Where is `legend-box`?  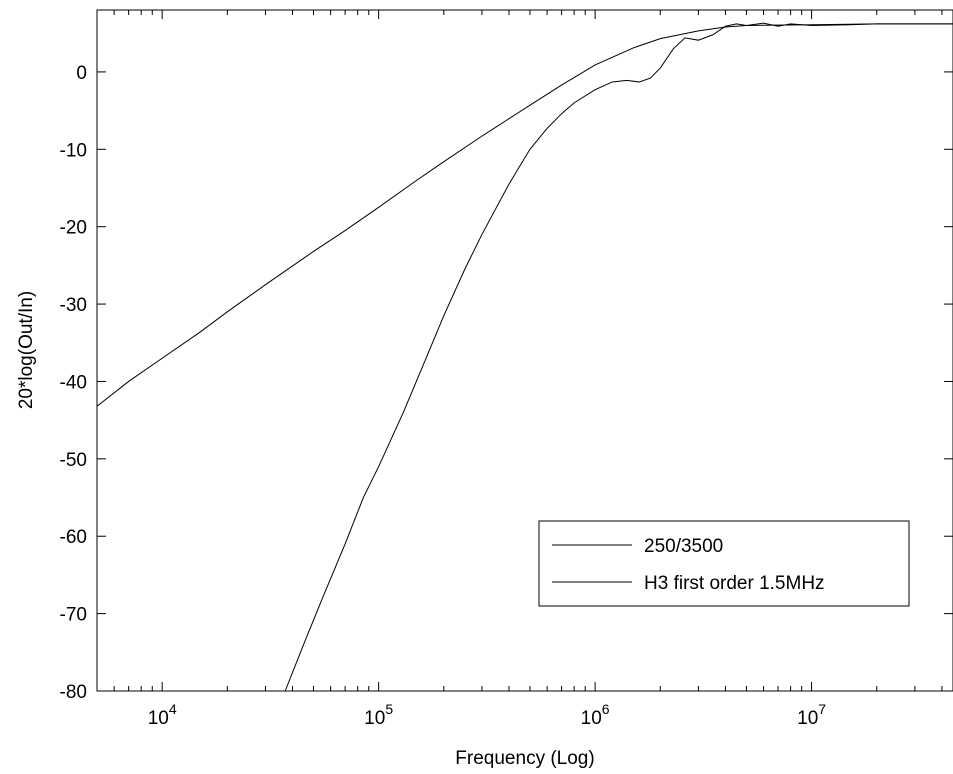 legend-box is located at coordinates (724, 563).